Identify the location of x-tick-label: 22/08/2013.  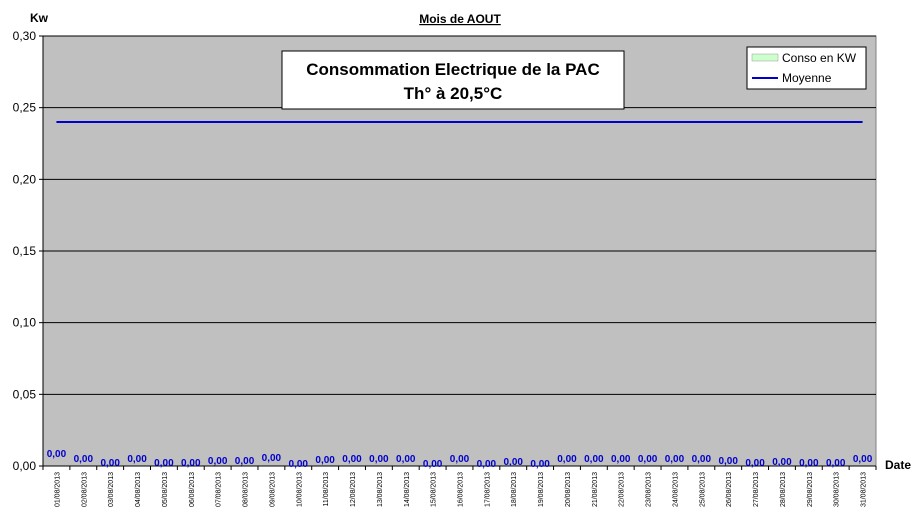
(622, 489).